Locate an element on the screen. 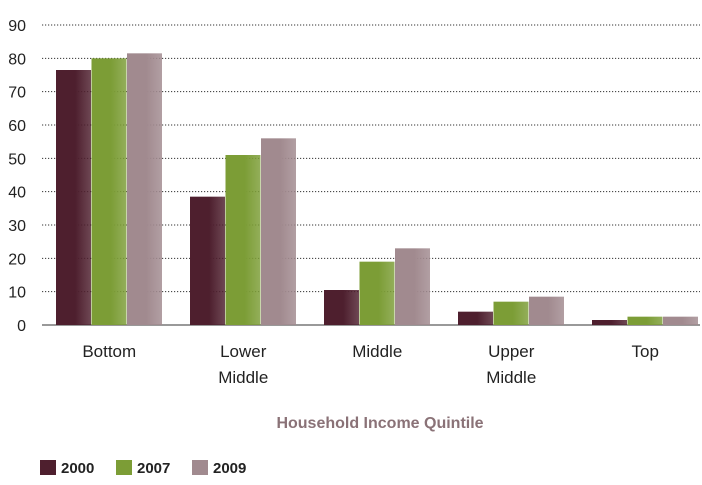 The height and width of the screenshot is (485, 702). y-tick-label: 90 is located at coordinates (17, 26).